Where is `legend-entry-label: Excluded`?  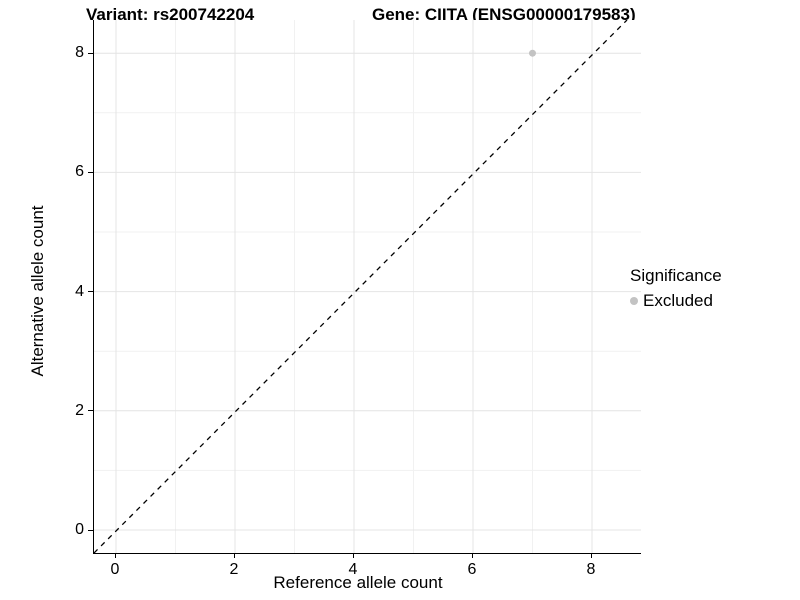 legend-entry-label: Excluded is located at coordinates (678, 300).